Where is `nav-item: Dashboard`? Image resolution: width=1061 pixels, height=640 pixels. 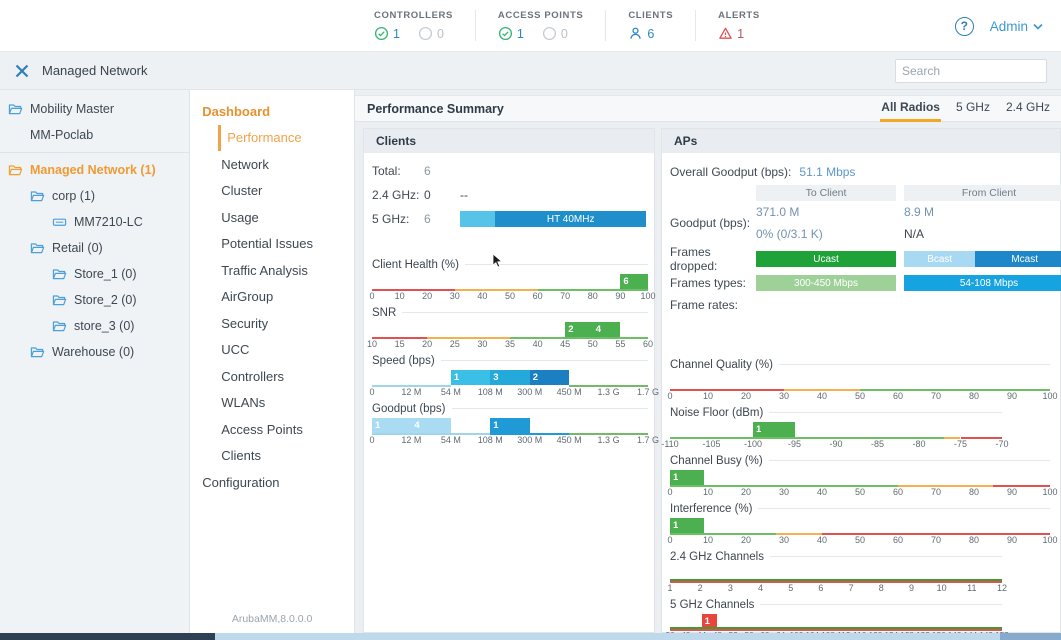
nav-item: Dashboard is located at coordinates (272, 111).